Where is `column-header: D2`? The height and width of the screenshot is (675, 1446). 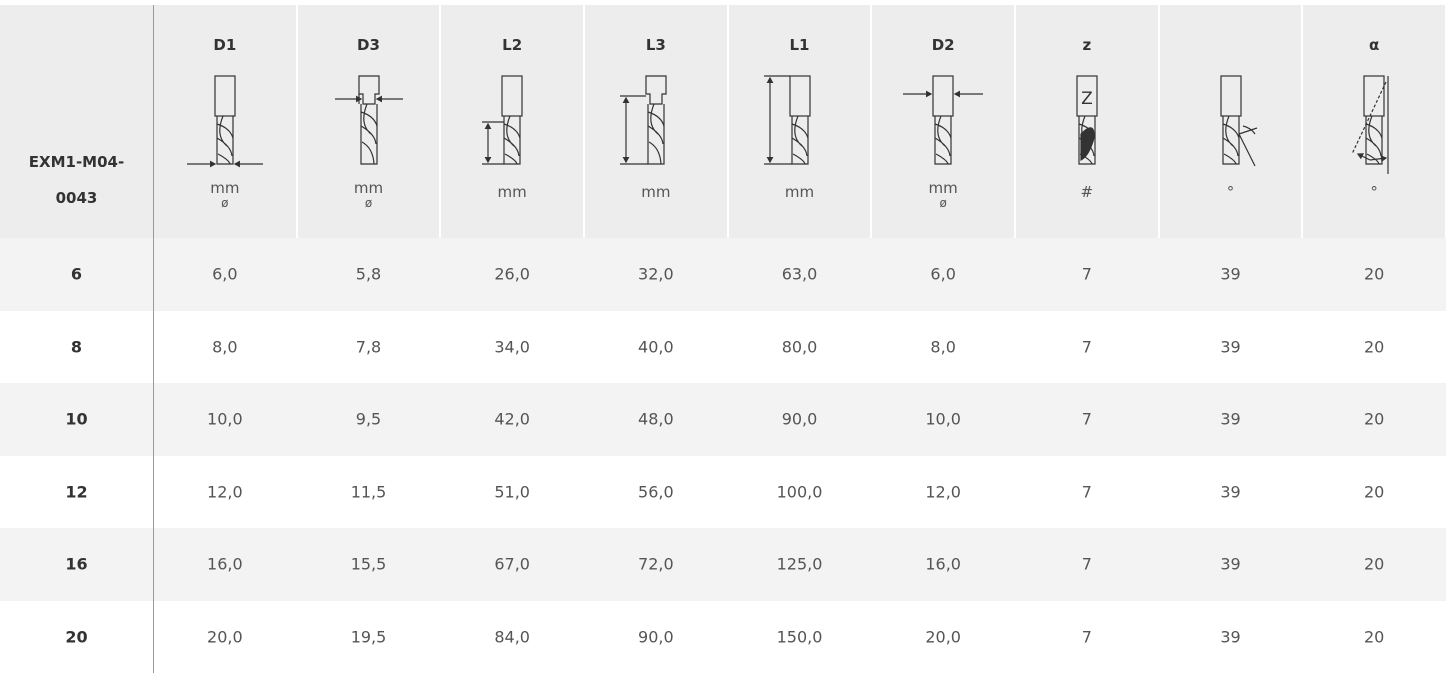 column-header: D2 is located at coordinates (943, 45).